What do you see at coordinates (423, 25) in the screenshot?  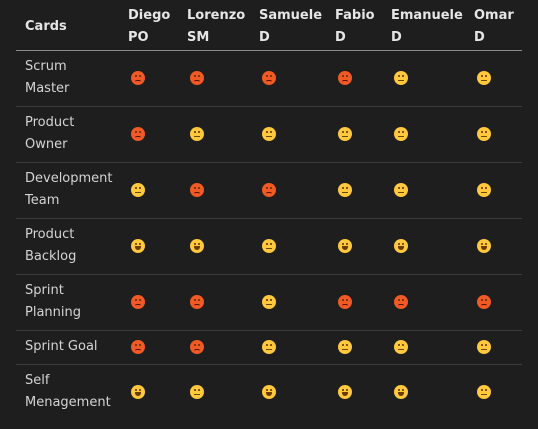 I see `header-col-4: Emanuele D` at bounding box center [423, 25].